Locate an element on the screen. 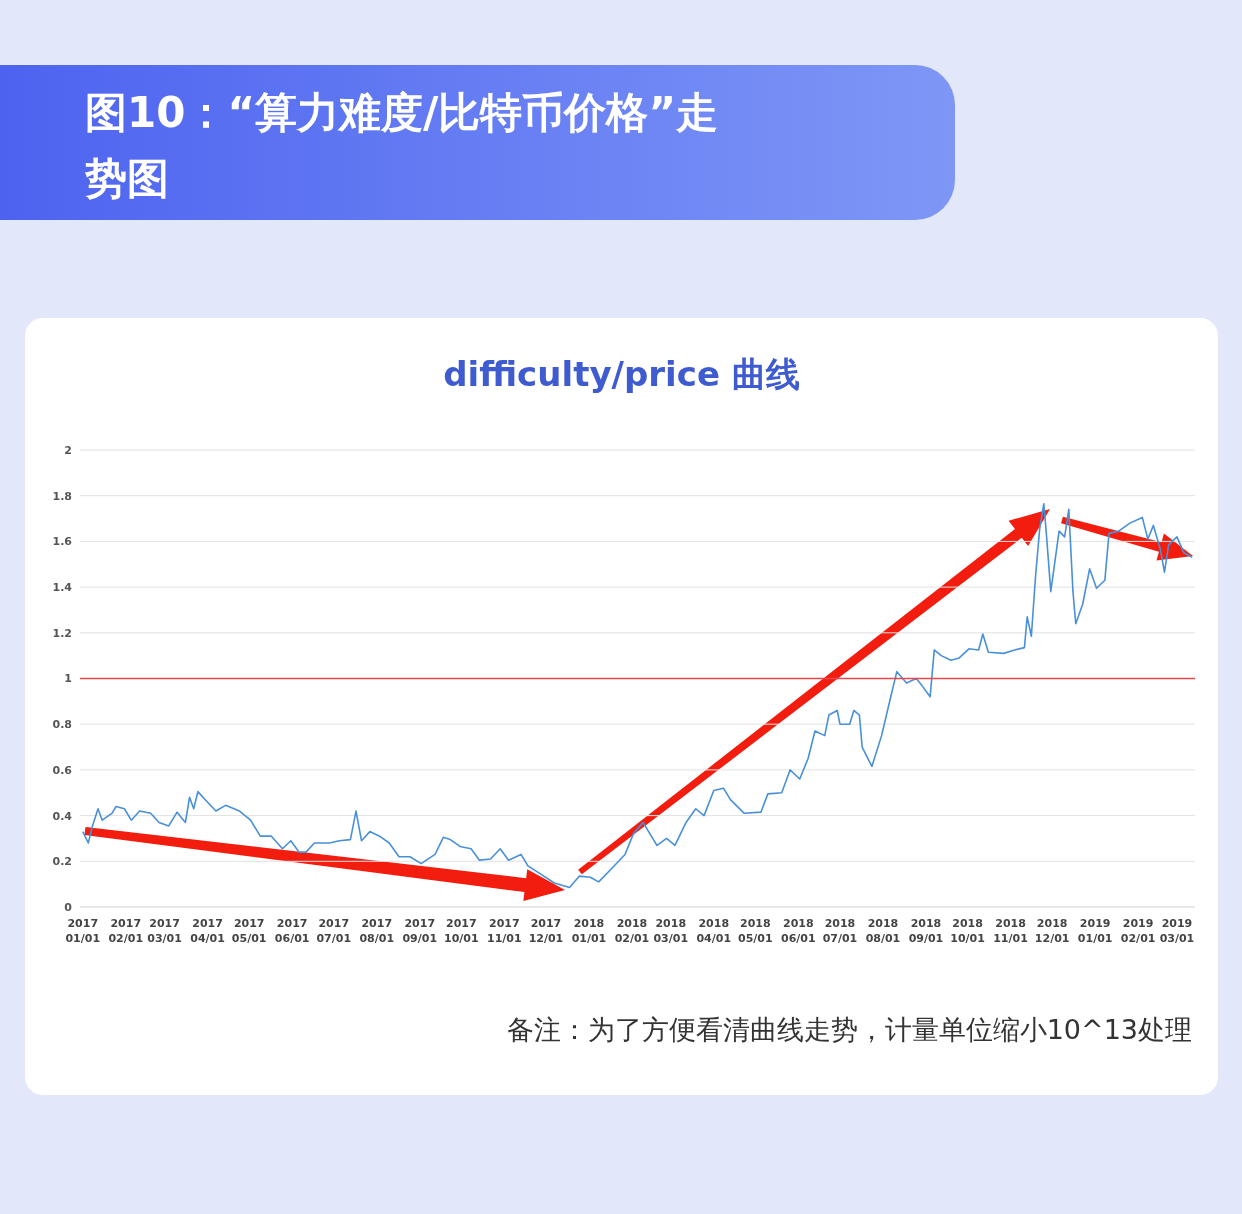 This screenshot has height=1214, width=1242. y-tick-label: 1.6 is located at coordinates (62, 542).